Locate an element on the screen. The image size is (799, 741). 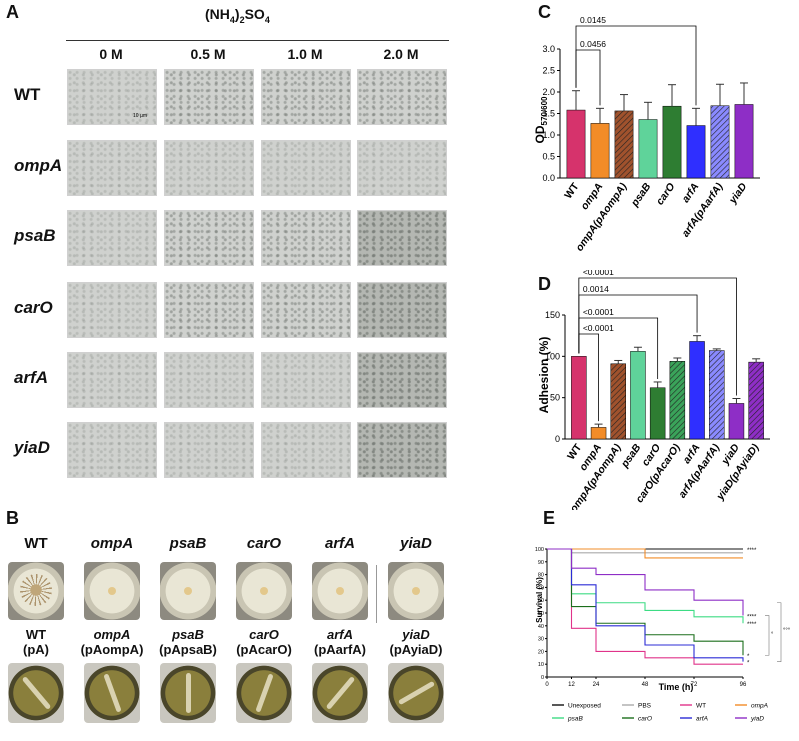
p-value-label: 0.0456 is located at coordinates (593, 44).